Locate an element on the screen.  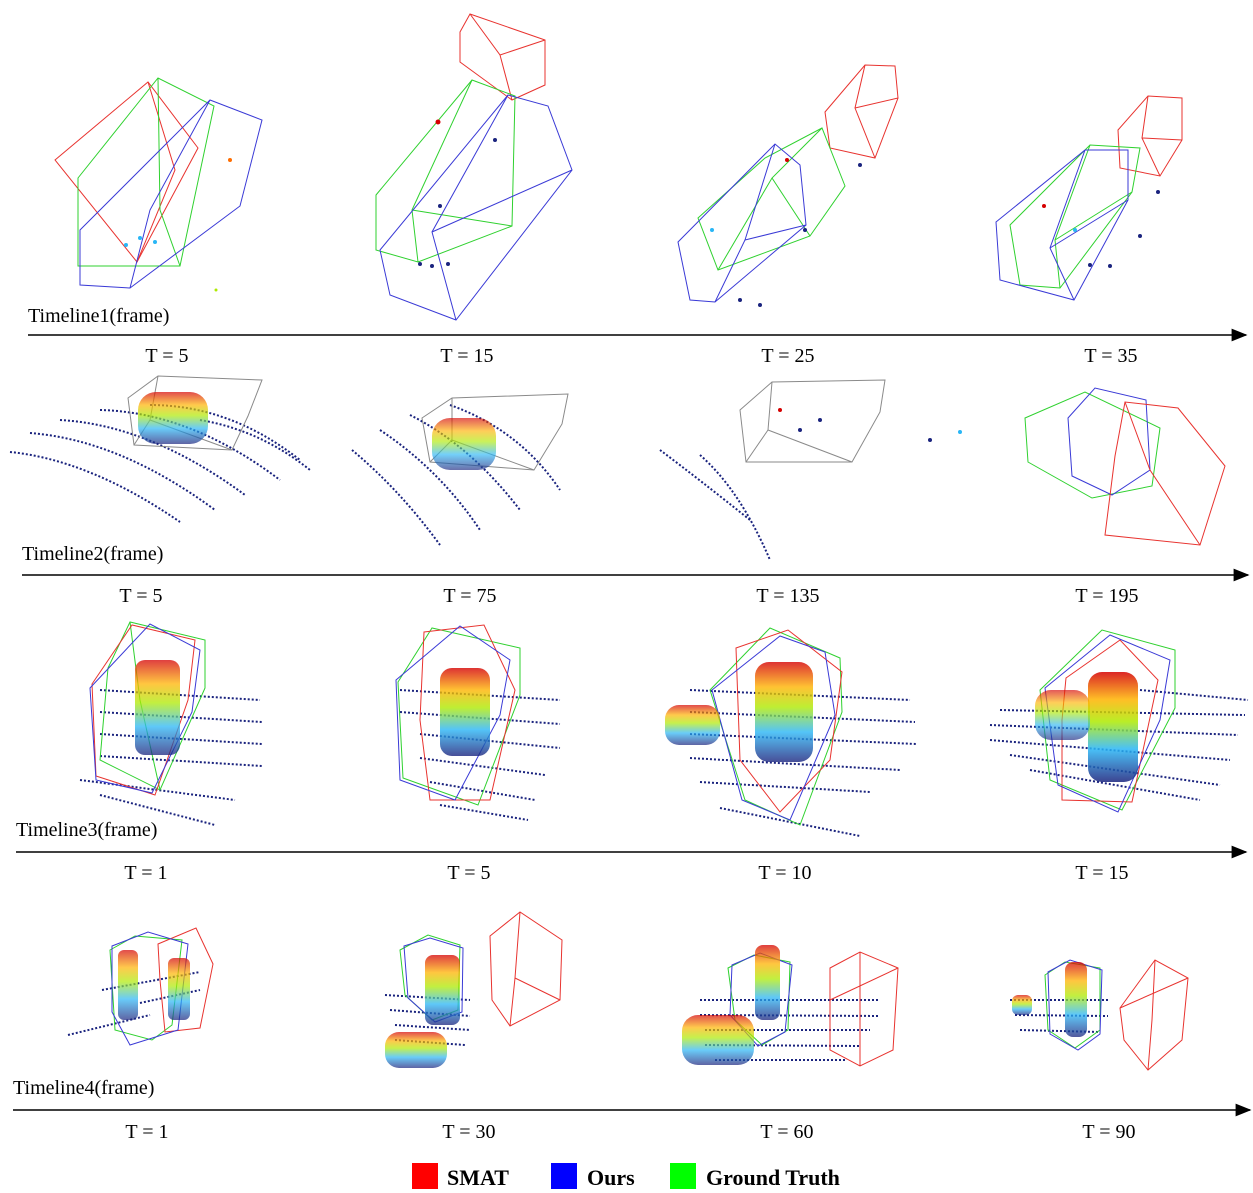
legend-swatch-ours is located at coordinates (564, 1176).